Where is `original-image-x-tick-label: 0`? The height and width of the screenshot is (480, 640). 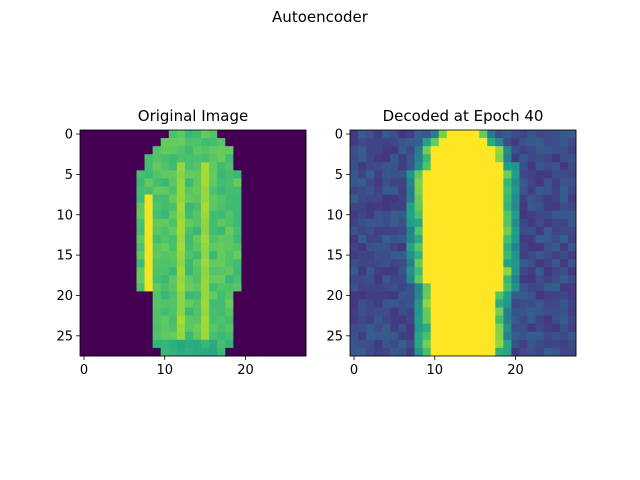
original-image-x-tick-label: 0 is located at coordinates (84, 370).